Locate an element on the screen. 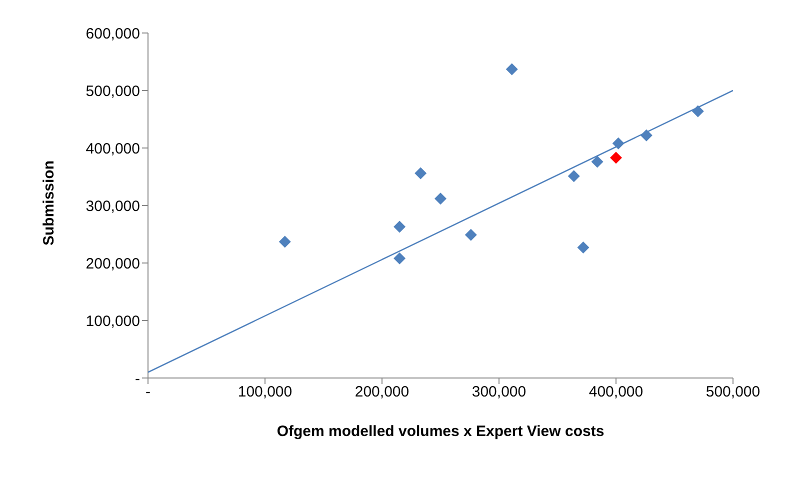 This screenshot has width=790, height=477. x-tick-label: 100,000 is located at coordinates (265, 392).